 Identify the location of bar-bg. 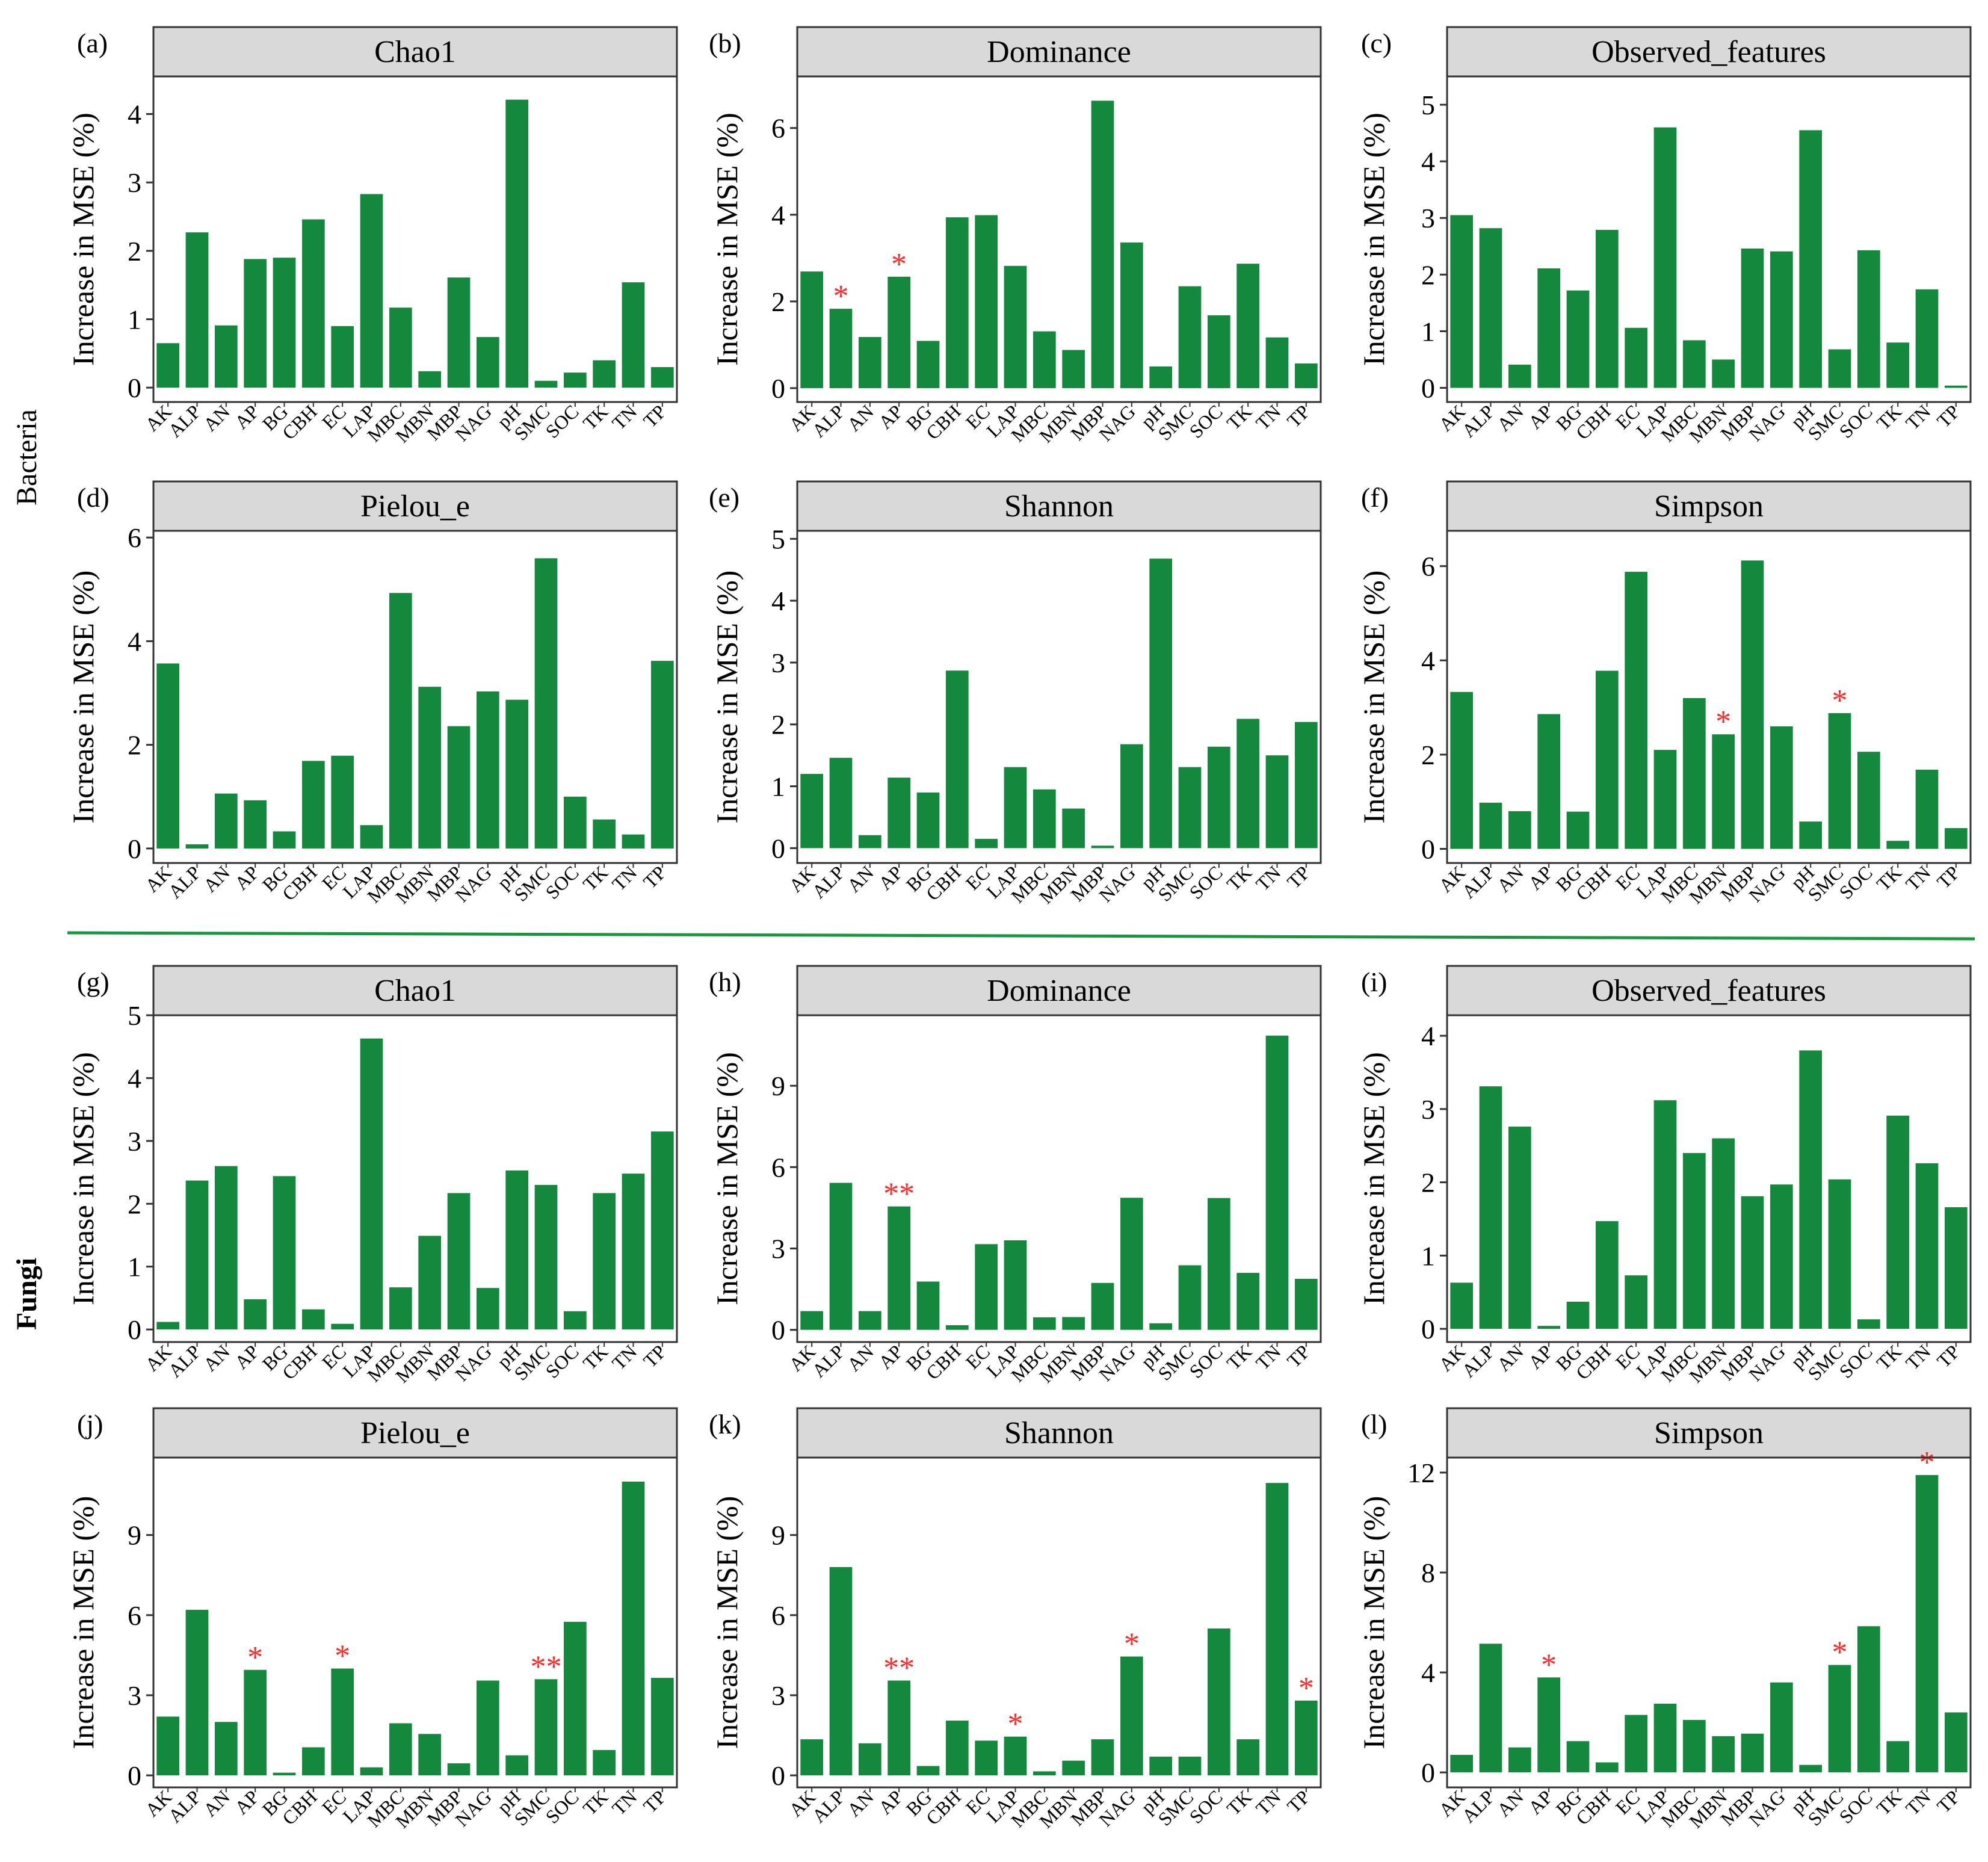
(284, 1774).